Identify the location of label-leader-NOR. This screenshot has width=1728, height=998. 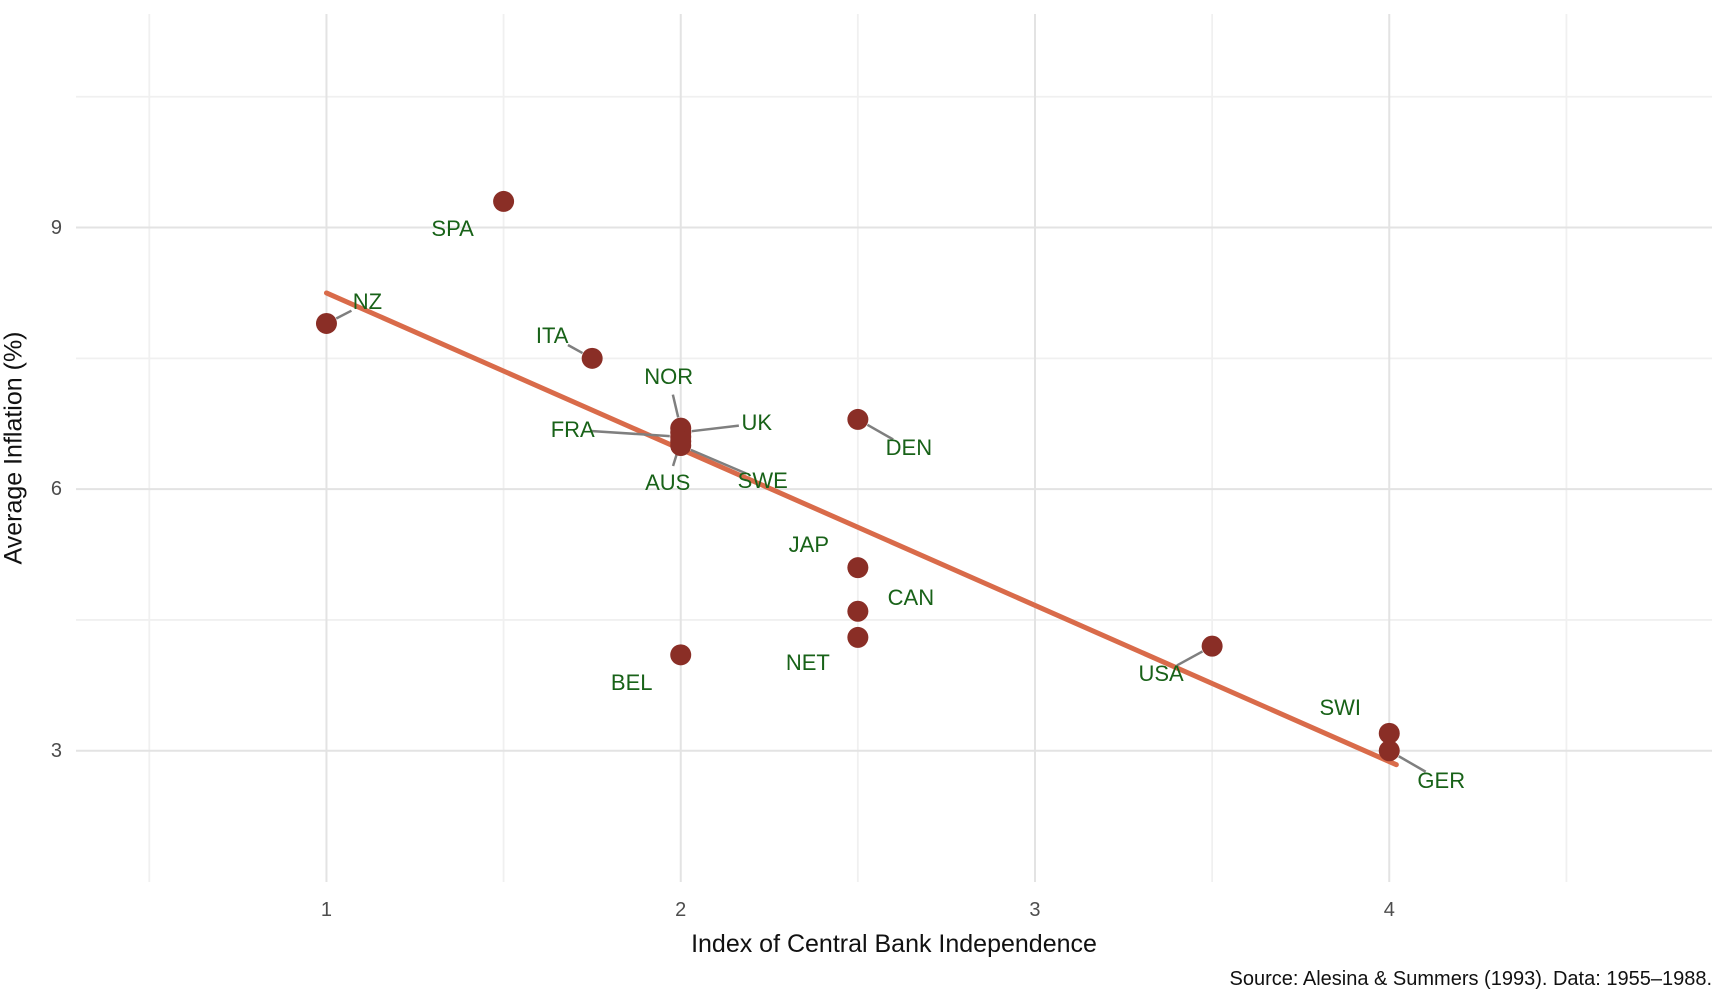
(675, 406).